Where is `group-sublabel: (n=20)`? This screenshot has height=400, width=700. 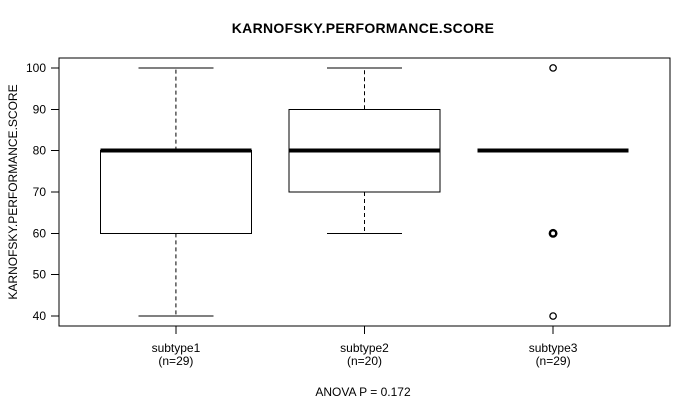 group-sublabel: (n=20) is located at coordinates (364, 361).